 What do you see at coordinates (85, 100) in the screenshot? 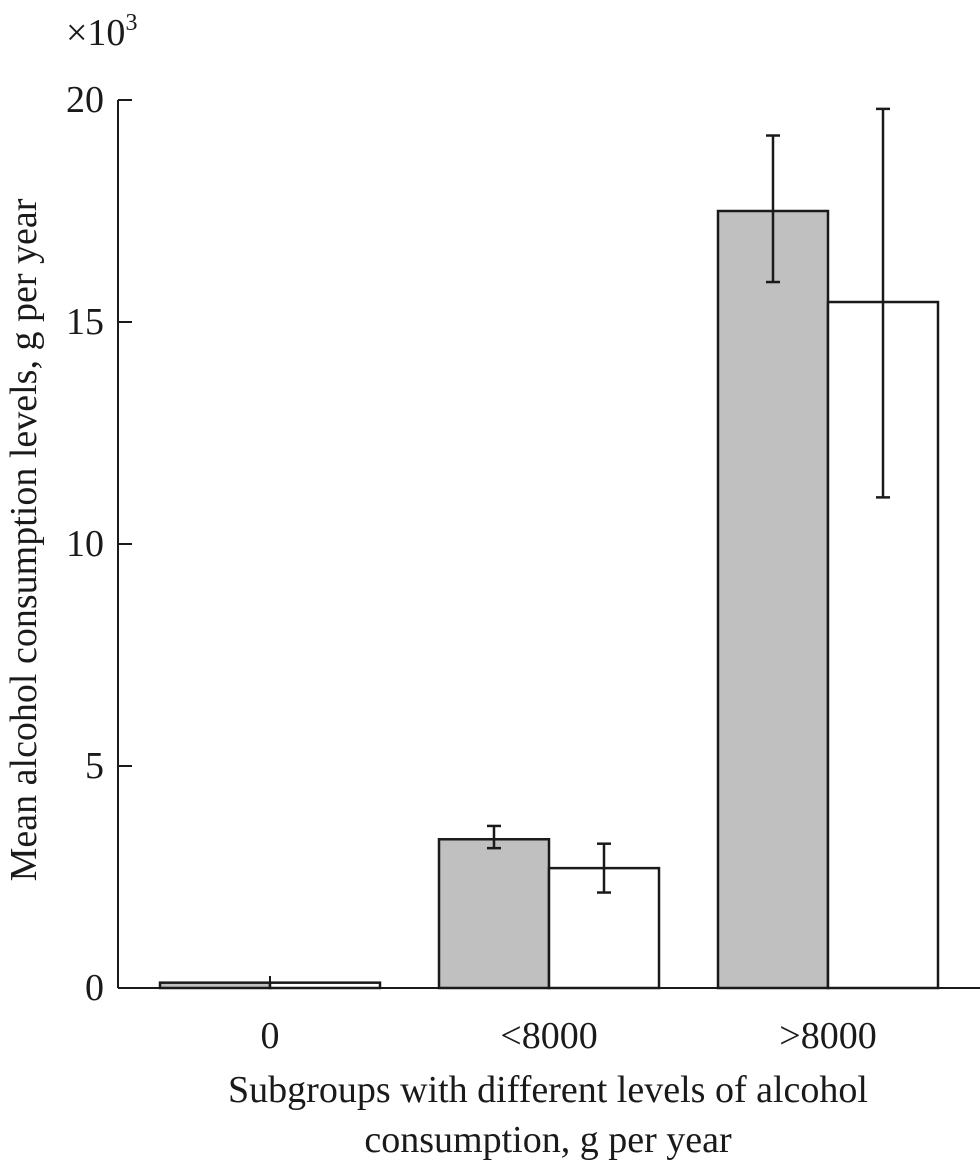
I see `y-tick-label: 20` at bounding box center [85, 100].